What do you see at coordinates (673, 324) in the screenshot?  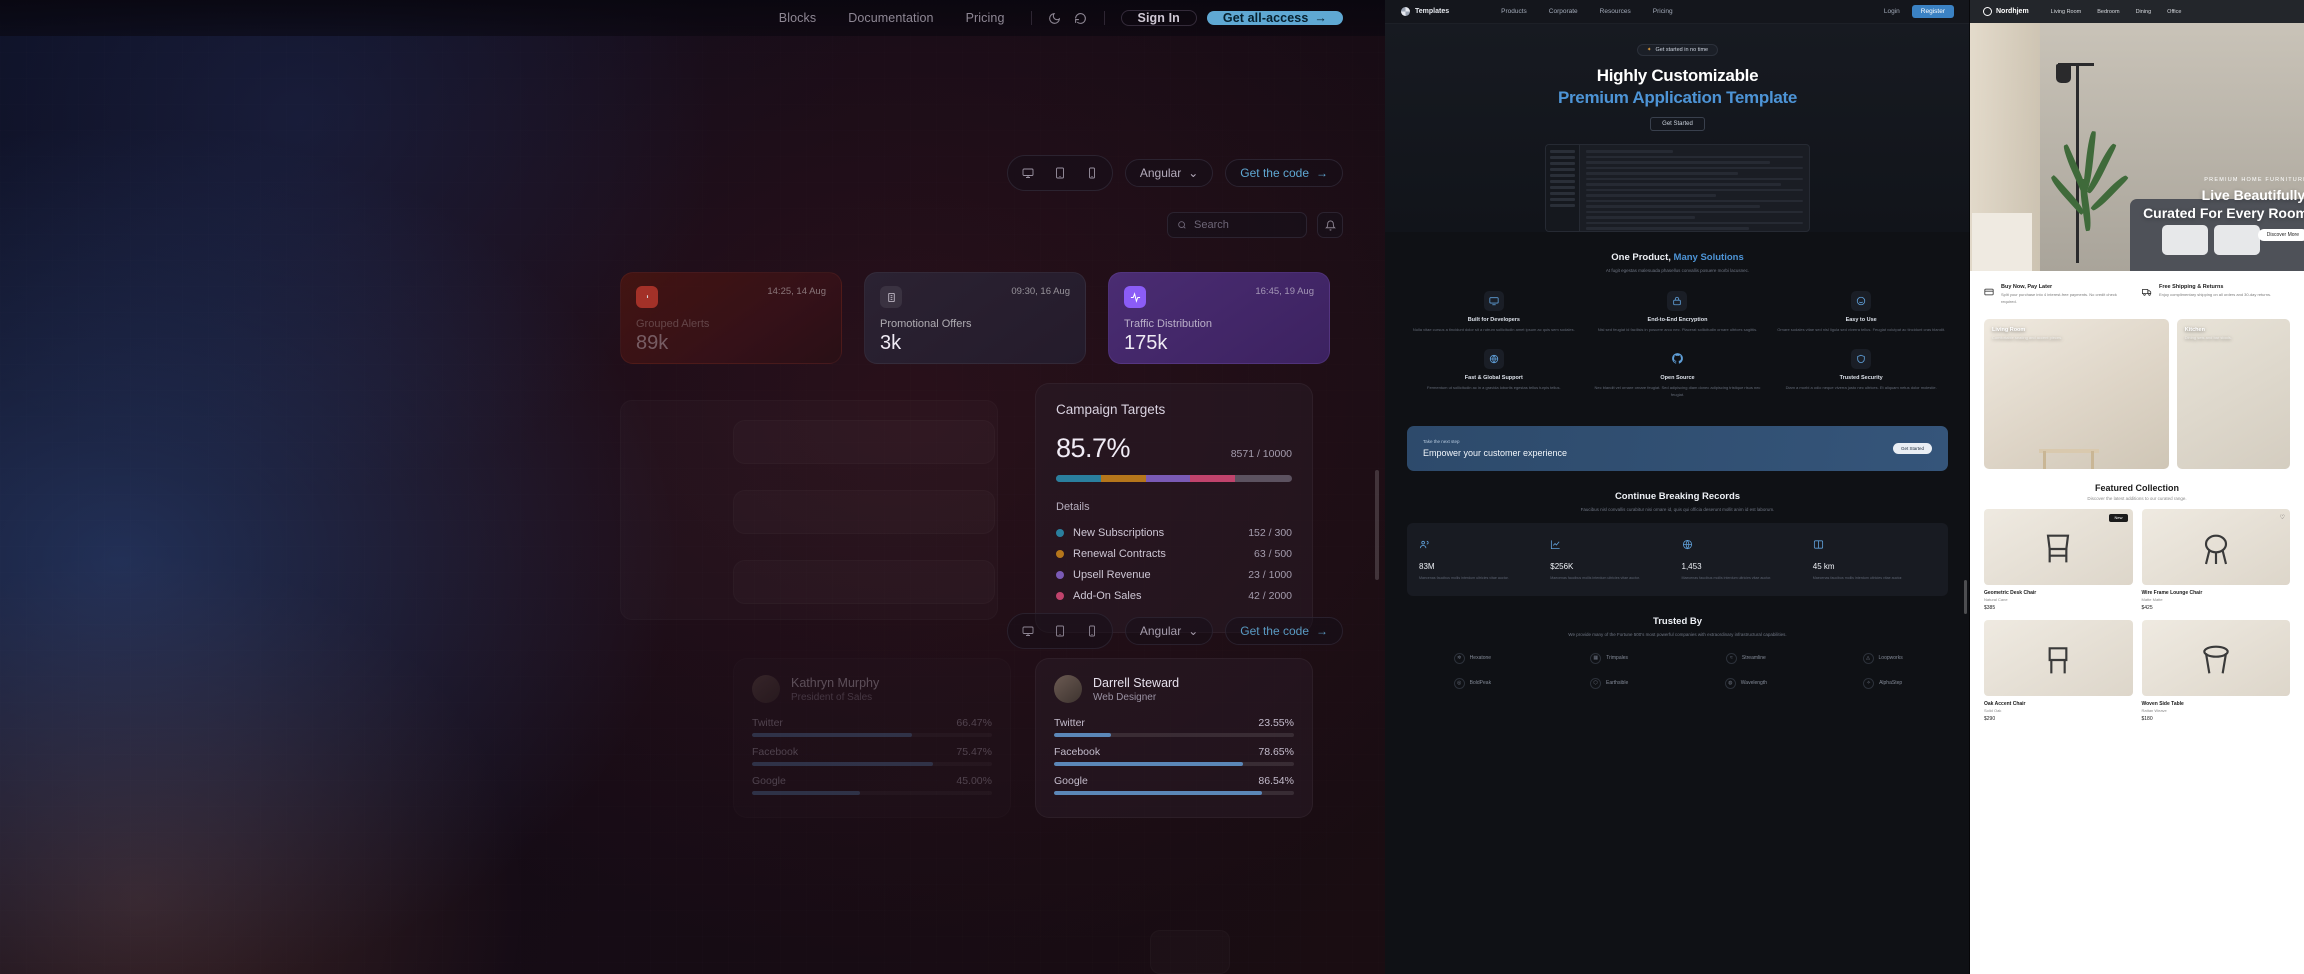 I see `stat-label: Grouped Alerts` at bounding box center [673, 324].